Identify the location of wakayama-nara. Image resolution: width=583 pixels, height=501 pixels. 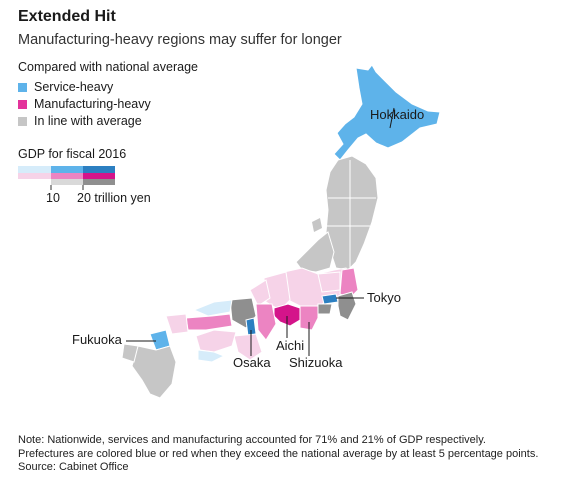
(248, 347).